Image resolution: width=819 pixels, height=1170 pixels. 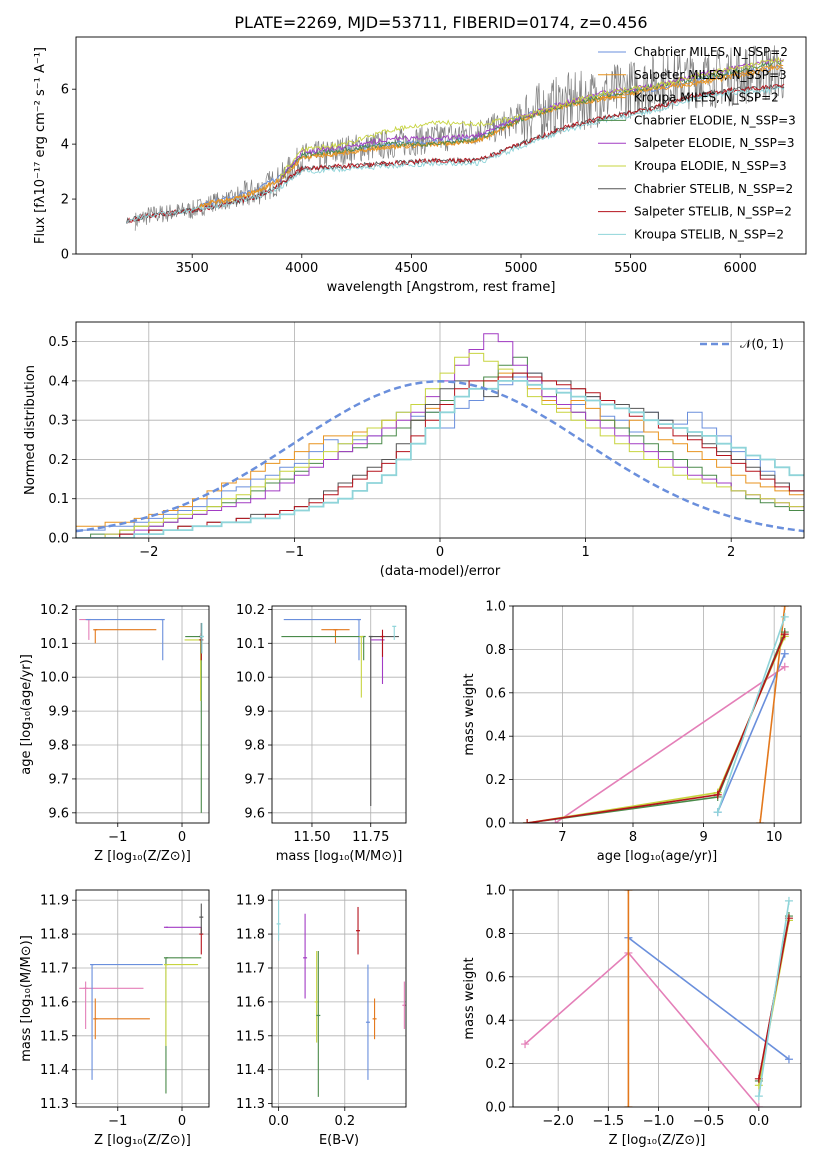 I want to click on spectrum-ytick-label: 4, so click(x=65, y=145).